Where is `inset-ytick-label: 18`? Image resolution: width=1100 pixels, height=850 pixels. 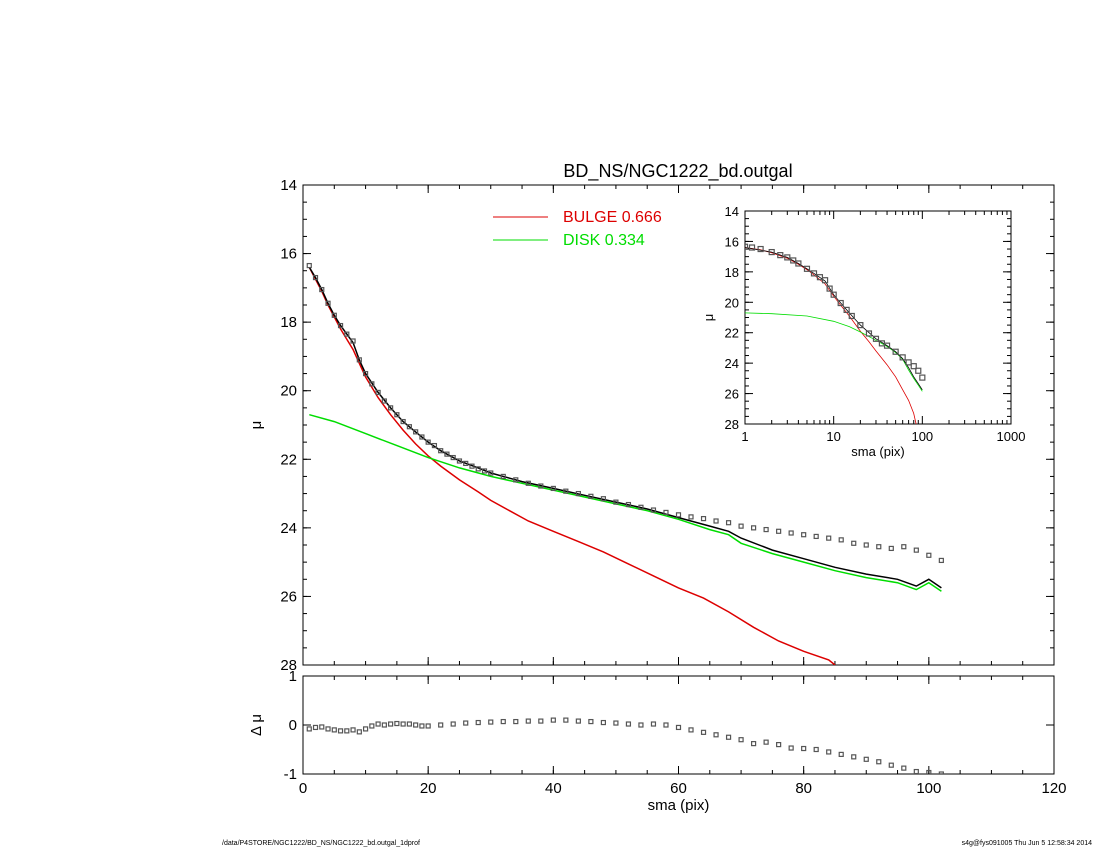
inset-ytick-label: 18 is located at coordinates (732, 272).